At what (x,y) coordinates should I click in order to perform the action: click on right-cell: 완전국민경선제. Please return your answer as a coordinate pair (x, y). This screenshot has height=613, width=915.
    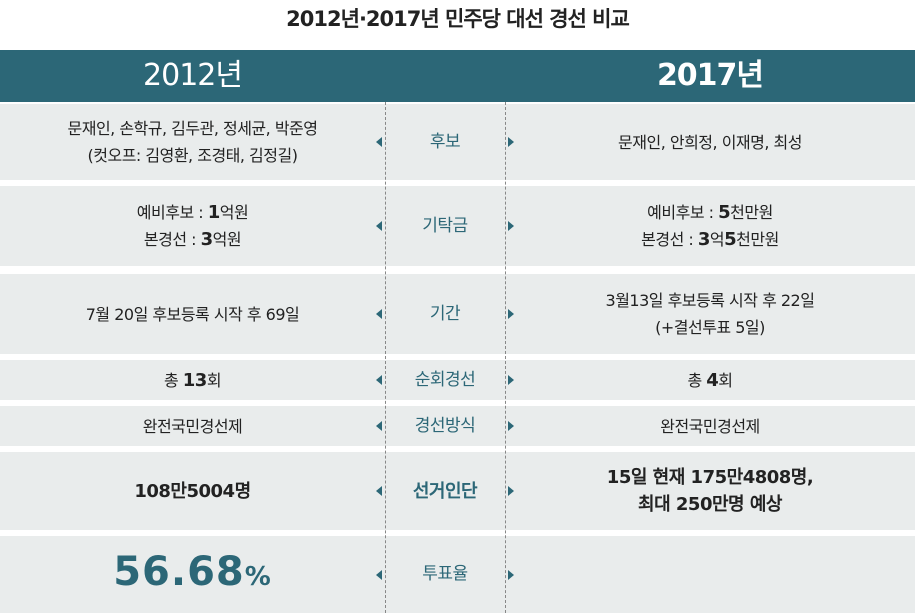
    Looking at the image, I should click on (710, 426).